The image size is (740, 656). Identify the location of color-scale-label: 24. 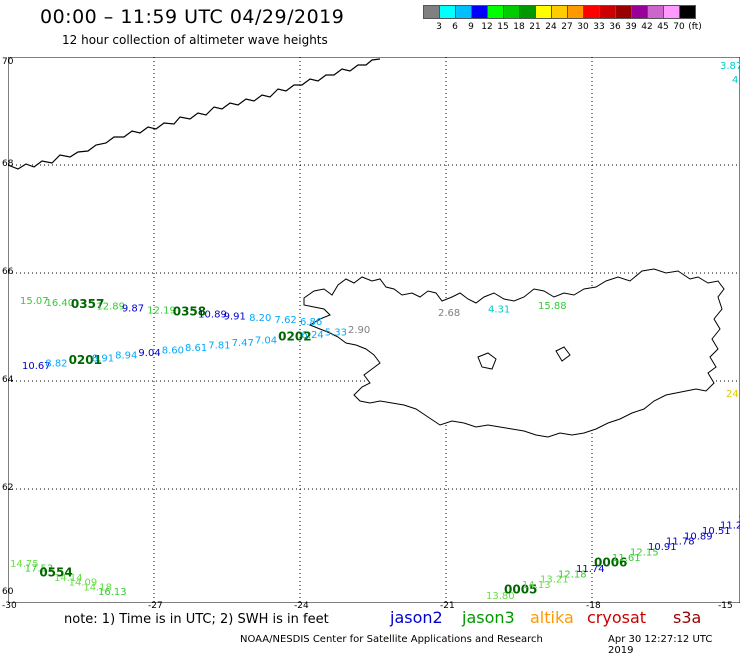
(551, 27).